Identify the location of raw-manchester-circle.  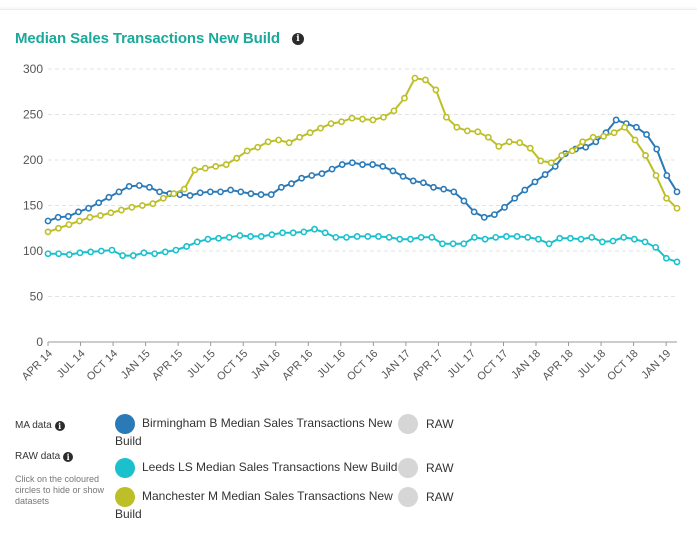
(408, 497).